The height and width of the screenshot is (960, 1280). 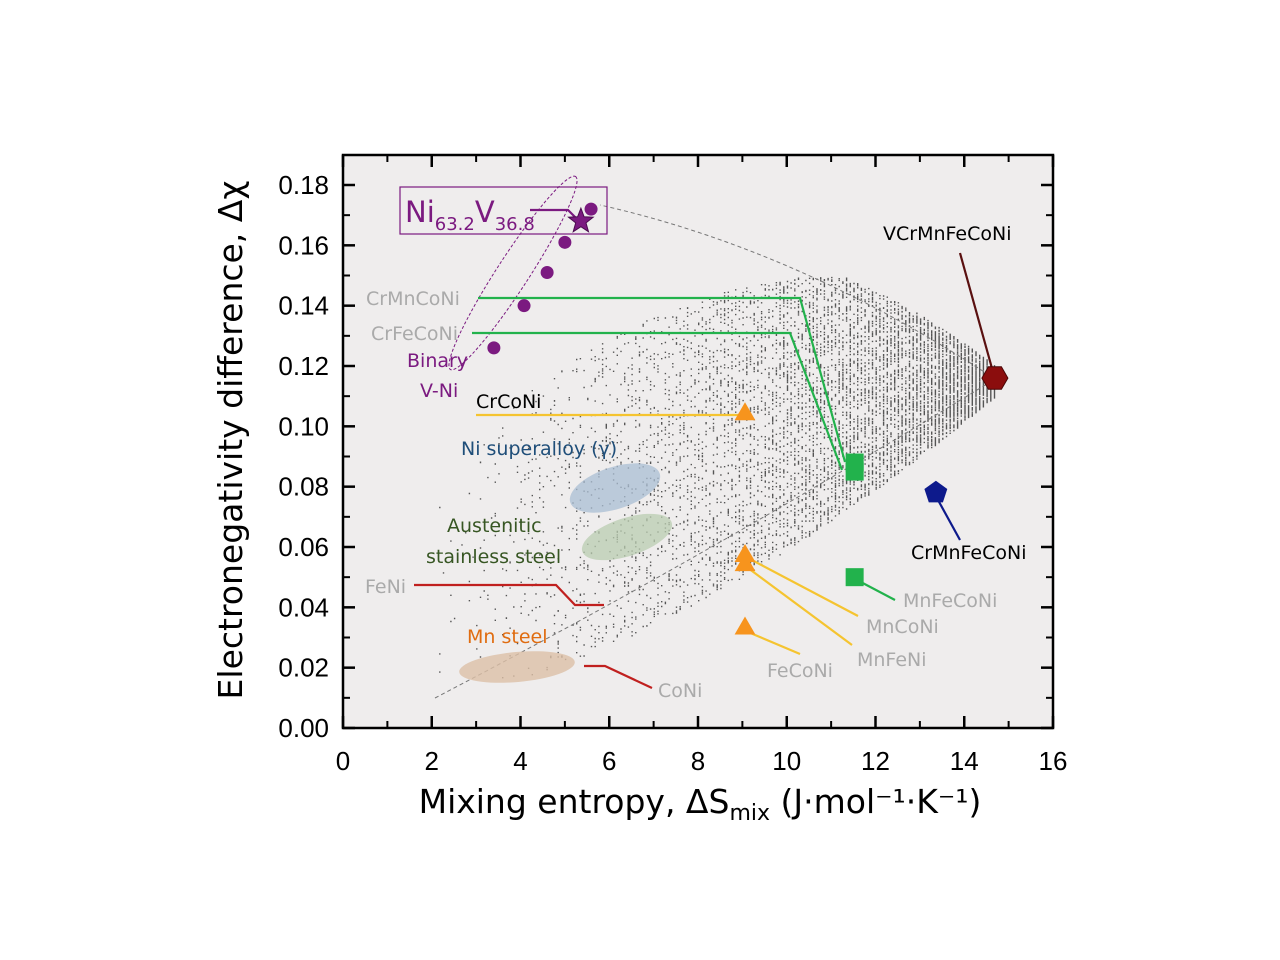 I want to click on x-tick-label: 6, so click(x=609, y=761).